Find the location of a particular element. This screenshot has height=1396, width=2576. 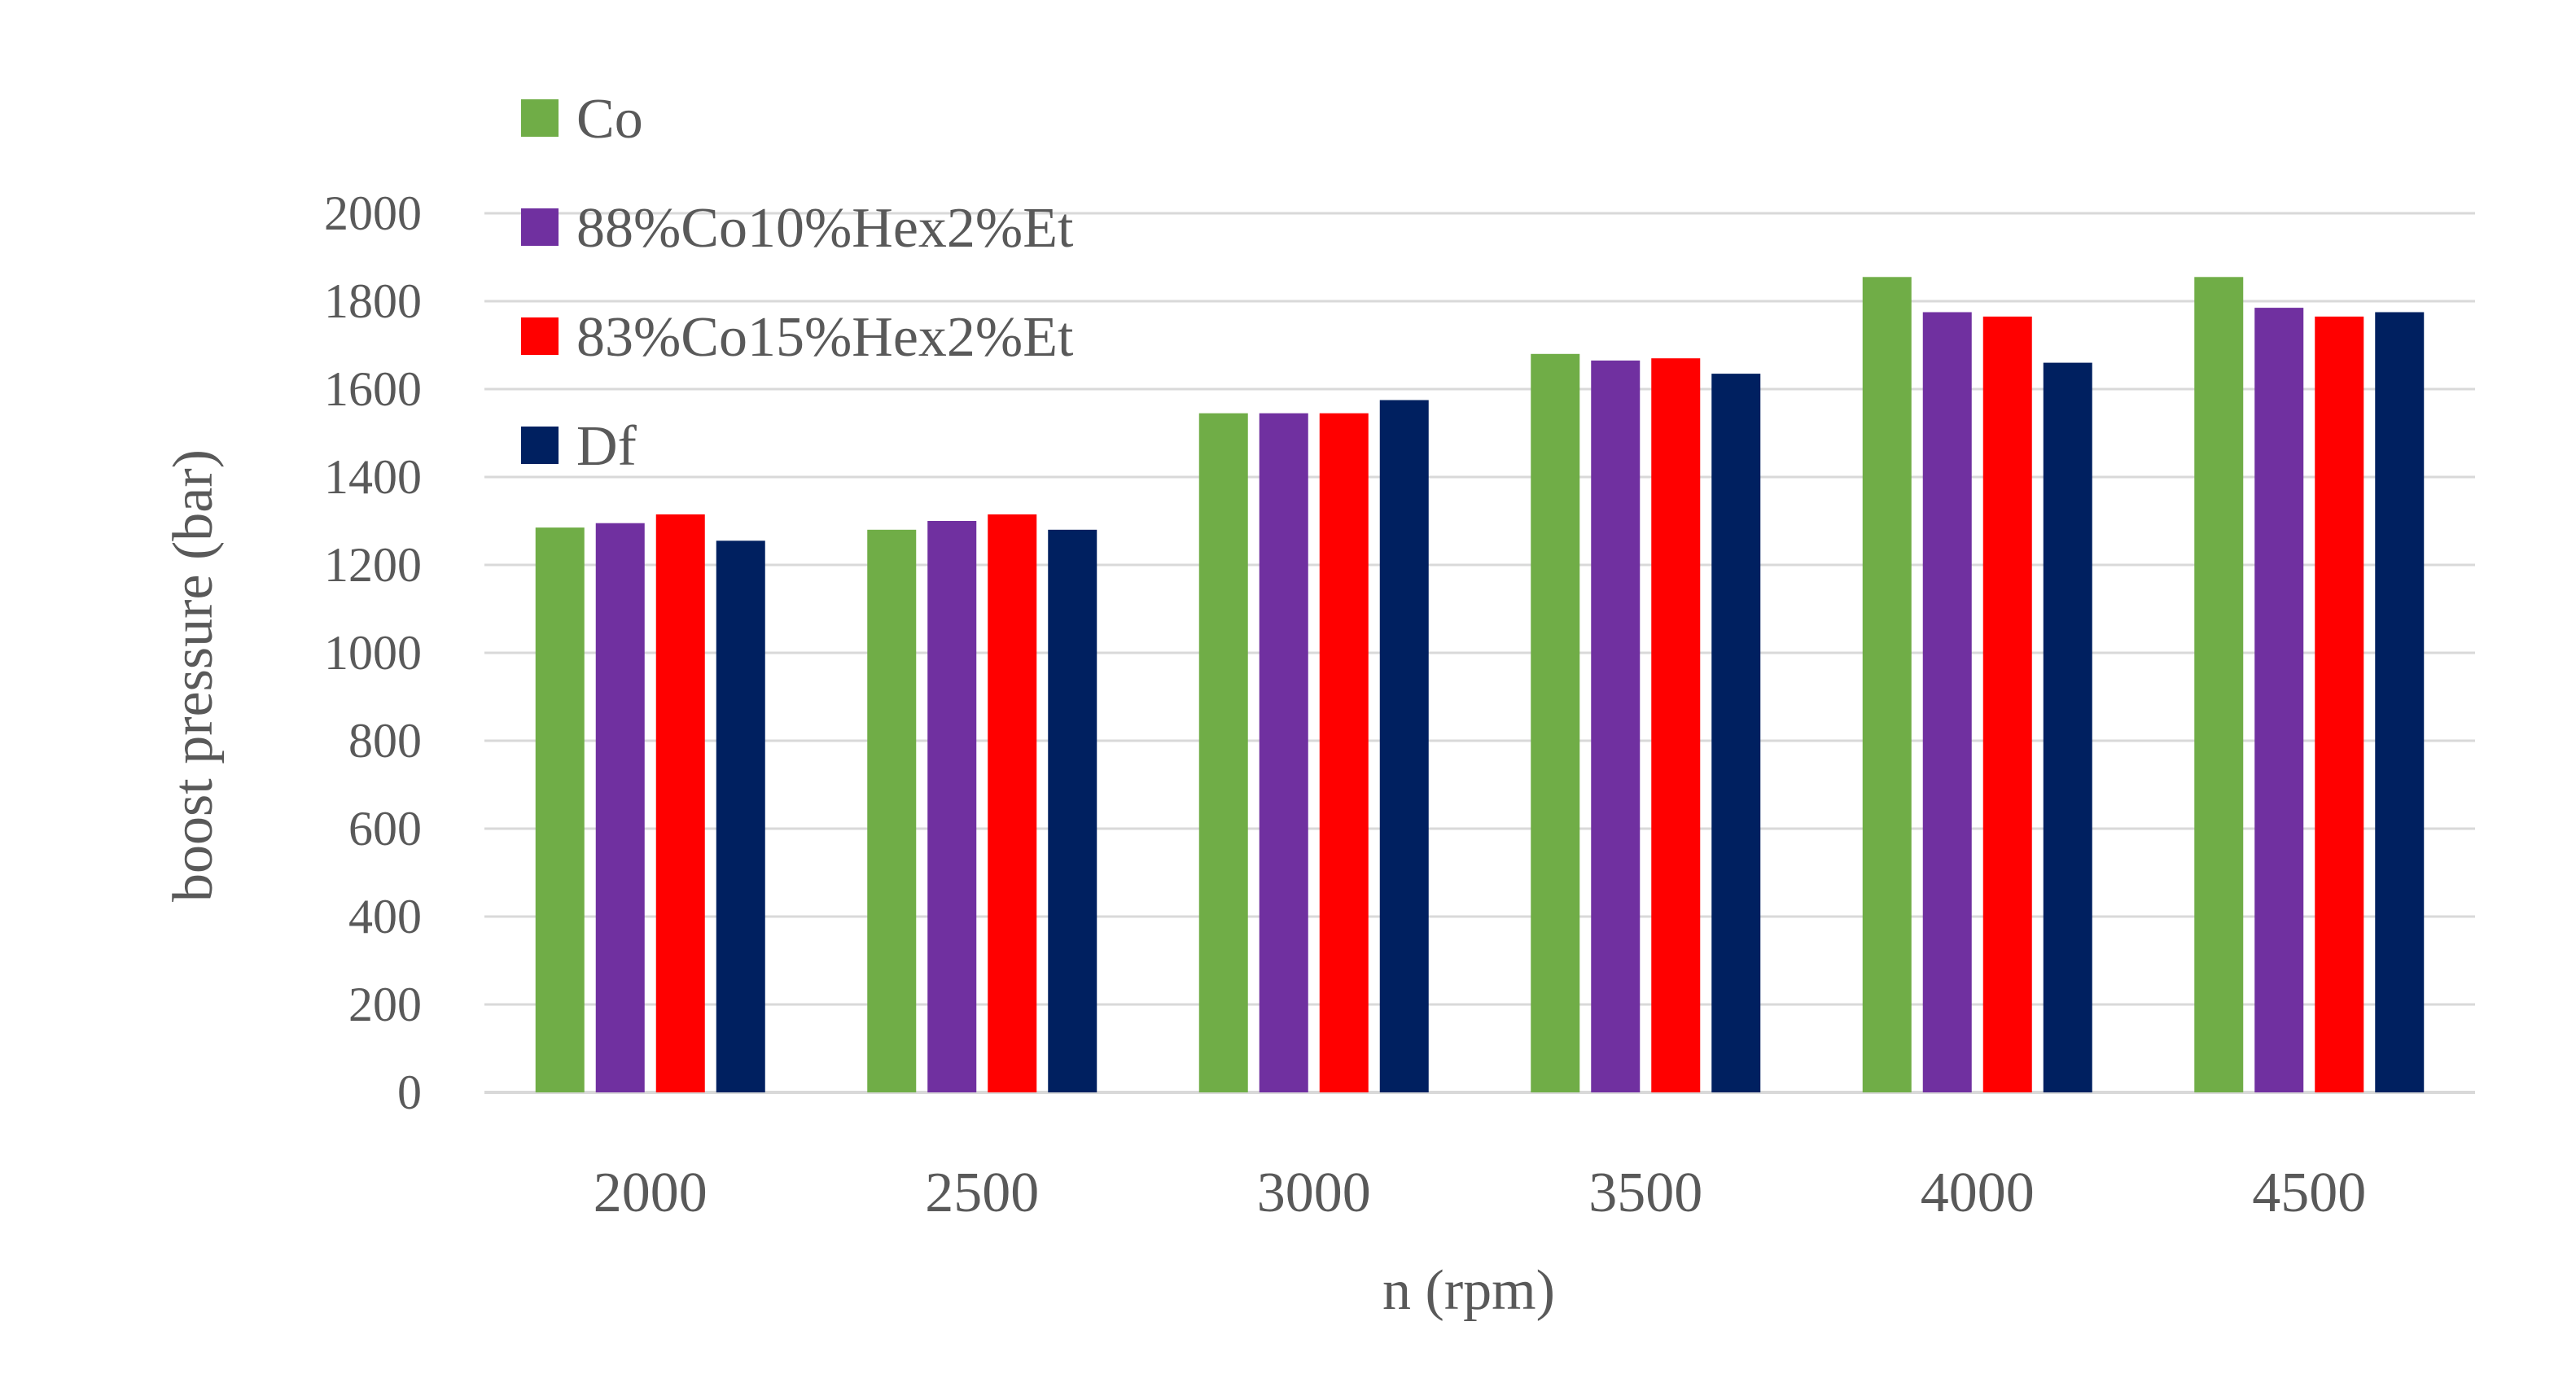

legend-item: Df is located at coordinates (579, 446).